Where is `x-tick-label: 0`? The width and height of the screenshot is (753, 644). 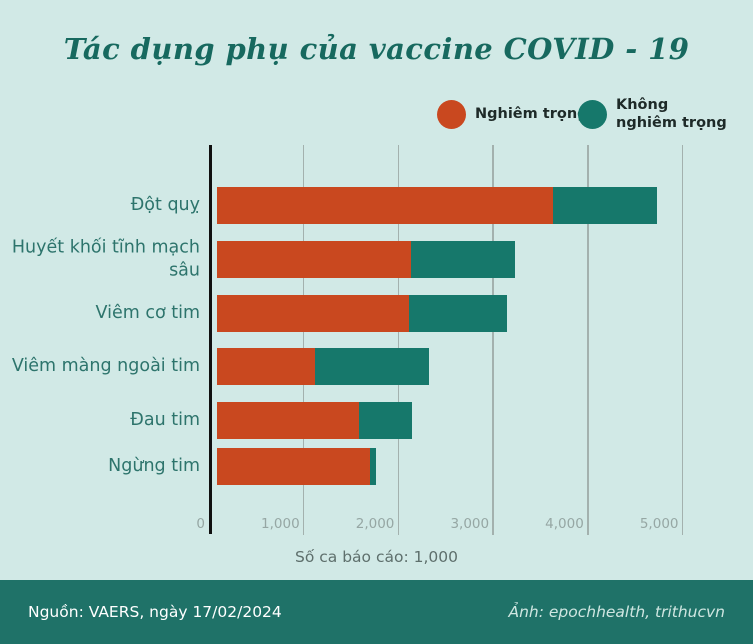 x-tick-label: 0 is located at coordinates (200, 524).